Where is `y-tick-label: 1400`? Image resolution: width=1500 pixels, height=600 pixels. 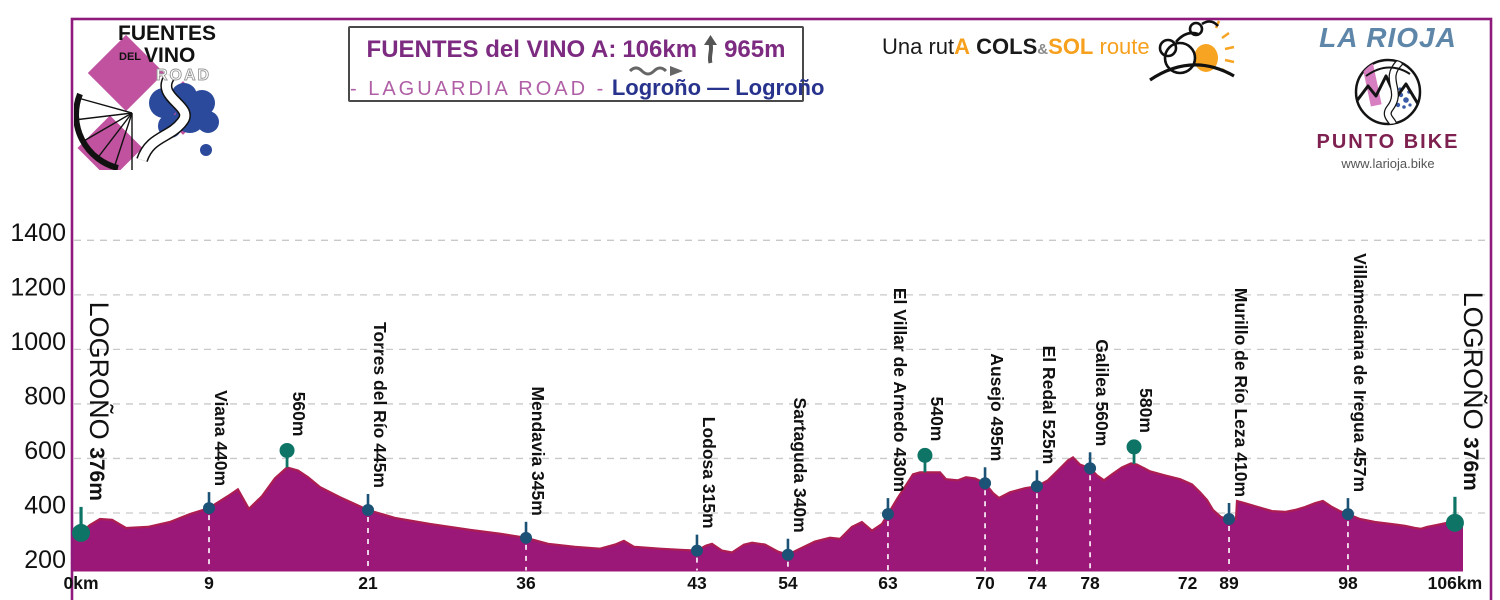 y-tick-label: 1400 is located at coordinates (38, 233).